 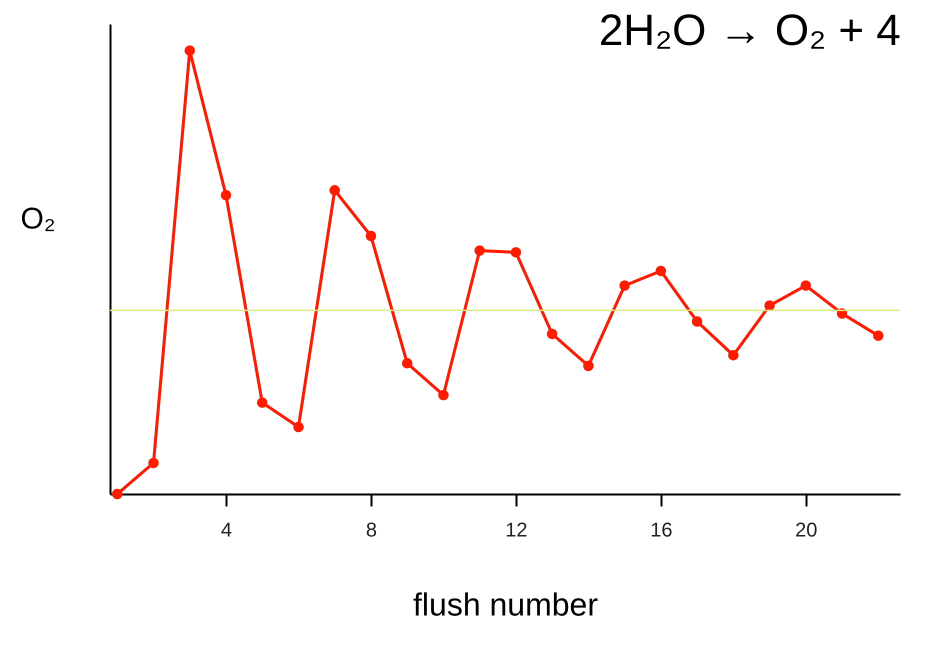 What do you see at coordinates (505, 604) in the screenshot?
I see `x-axis-title: flush number` at bounding box center [505, 604].